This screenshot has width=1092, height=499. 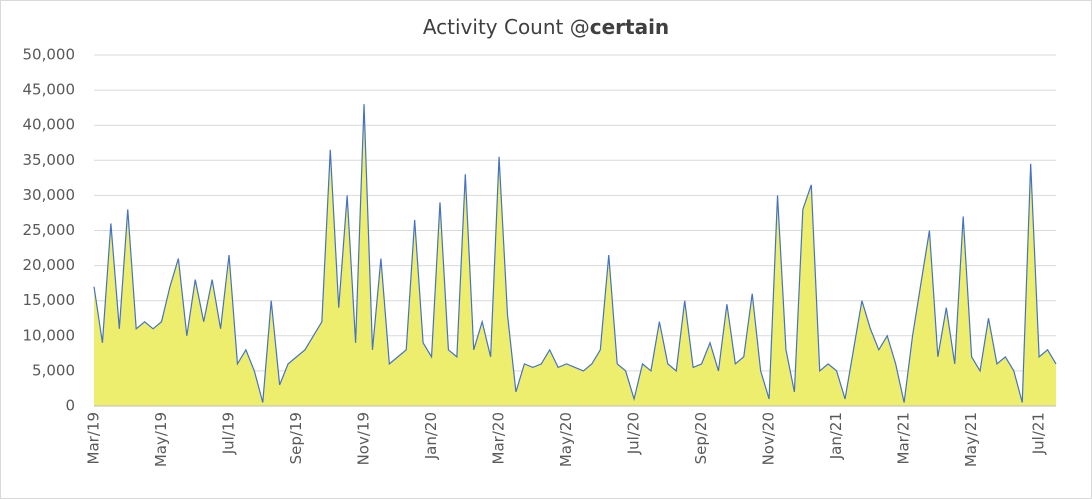 What do you see at coordinates (634, 433) in the screenshot?
I see `x-tick-label: Jul/20` at bounding box center [634, 433].